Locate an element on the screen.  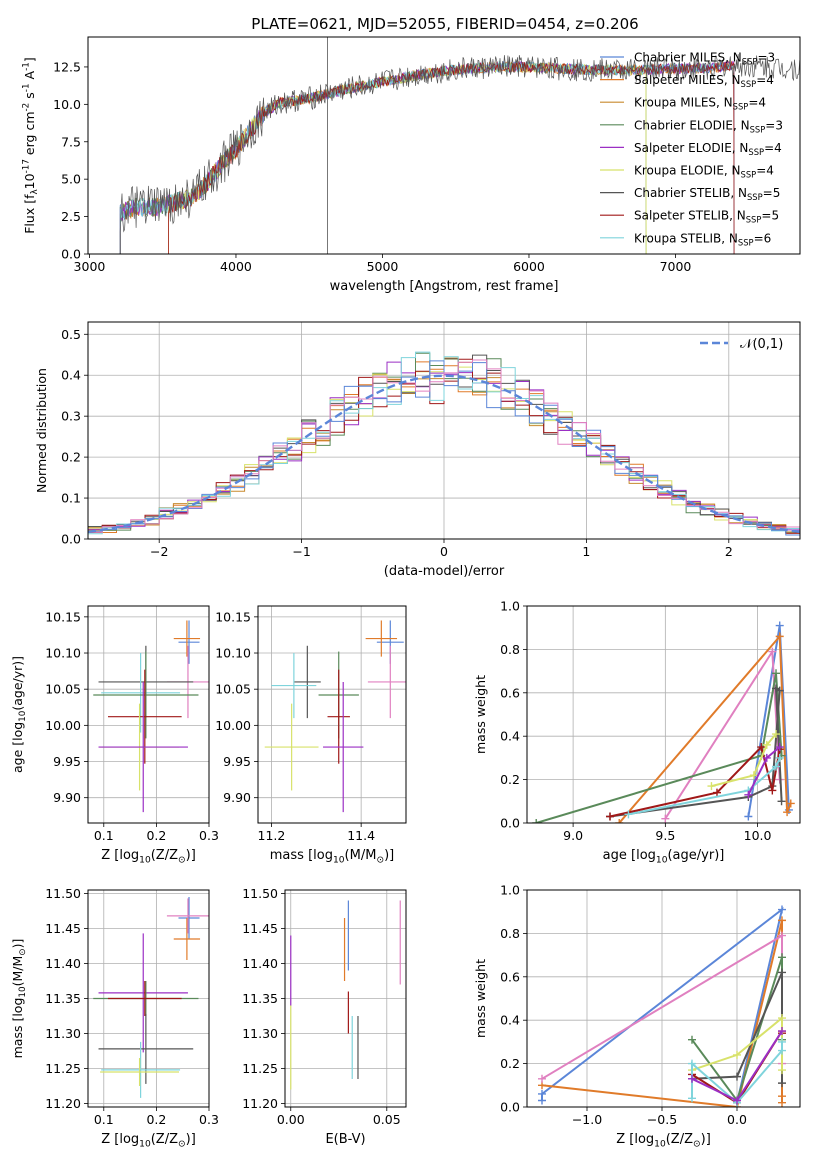
plot-area-weight_vs_Z is located at coordinates (663, 998).